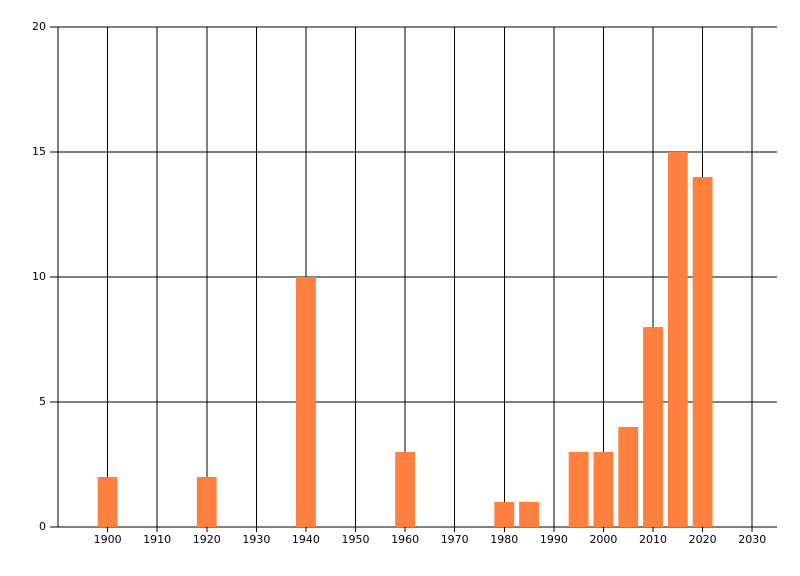  Describe the element at coordinates (157, 539) in the screenshot. I see `x-tick-label: 1910` at that location.